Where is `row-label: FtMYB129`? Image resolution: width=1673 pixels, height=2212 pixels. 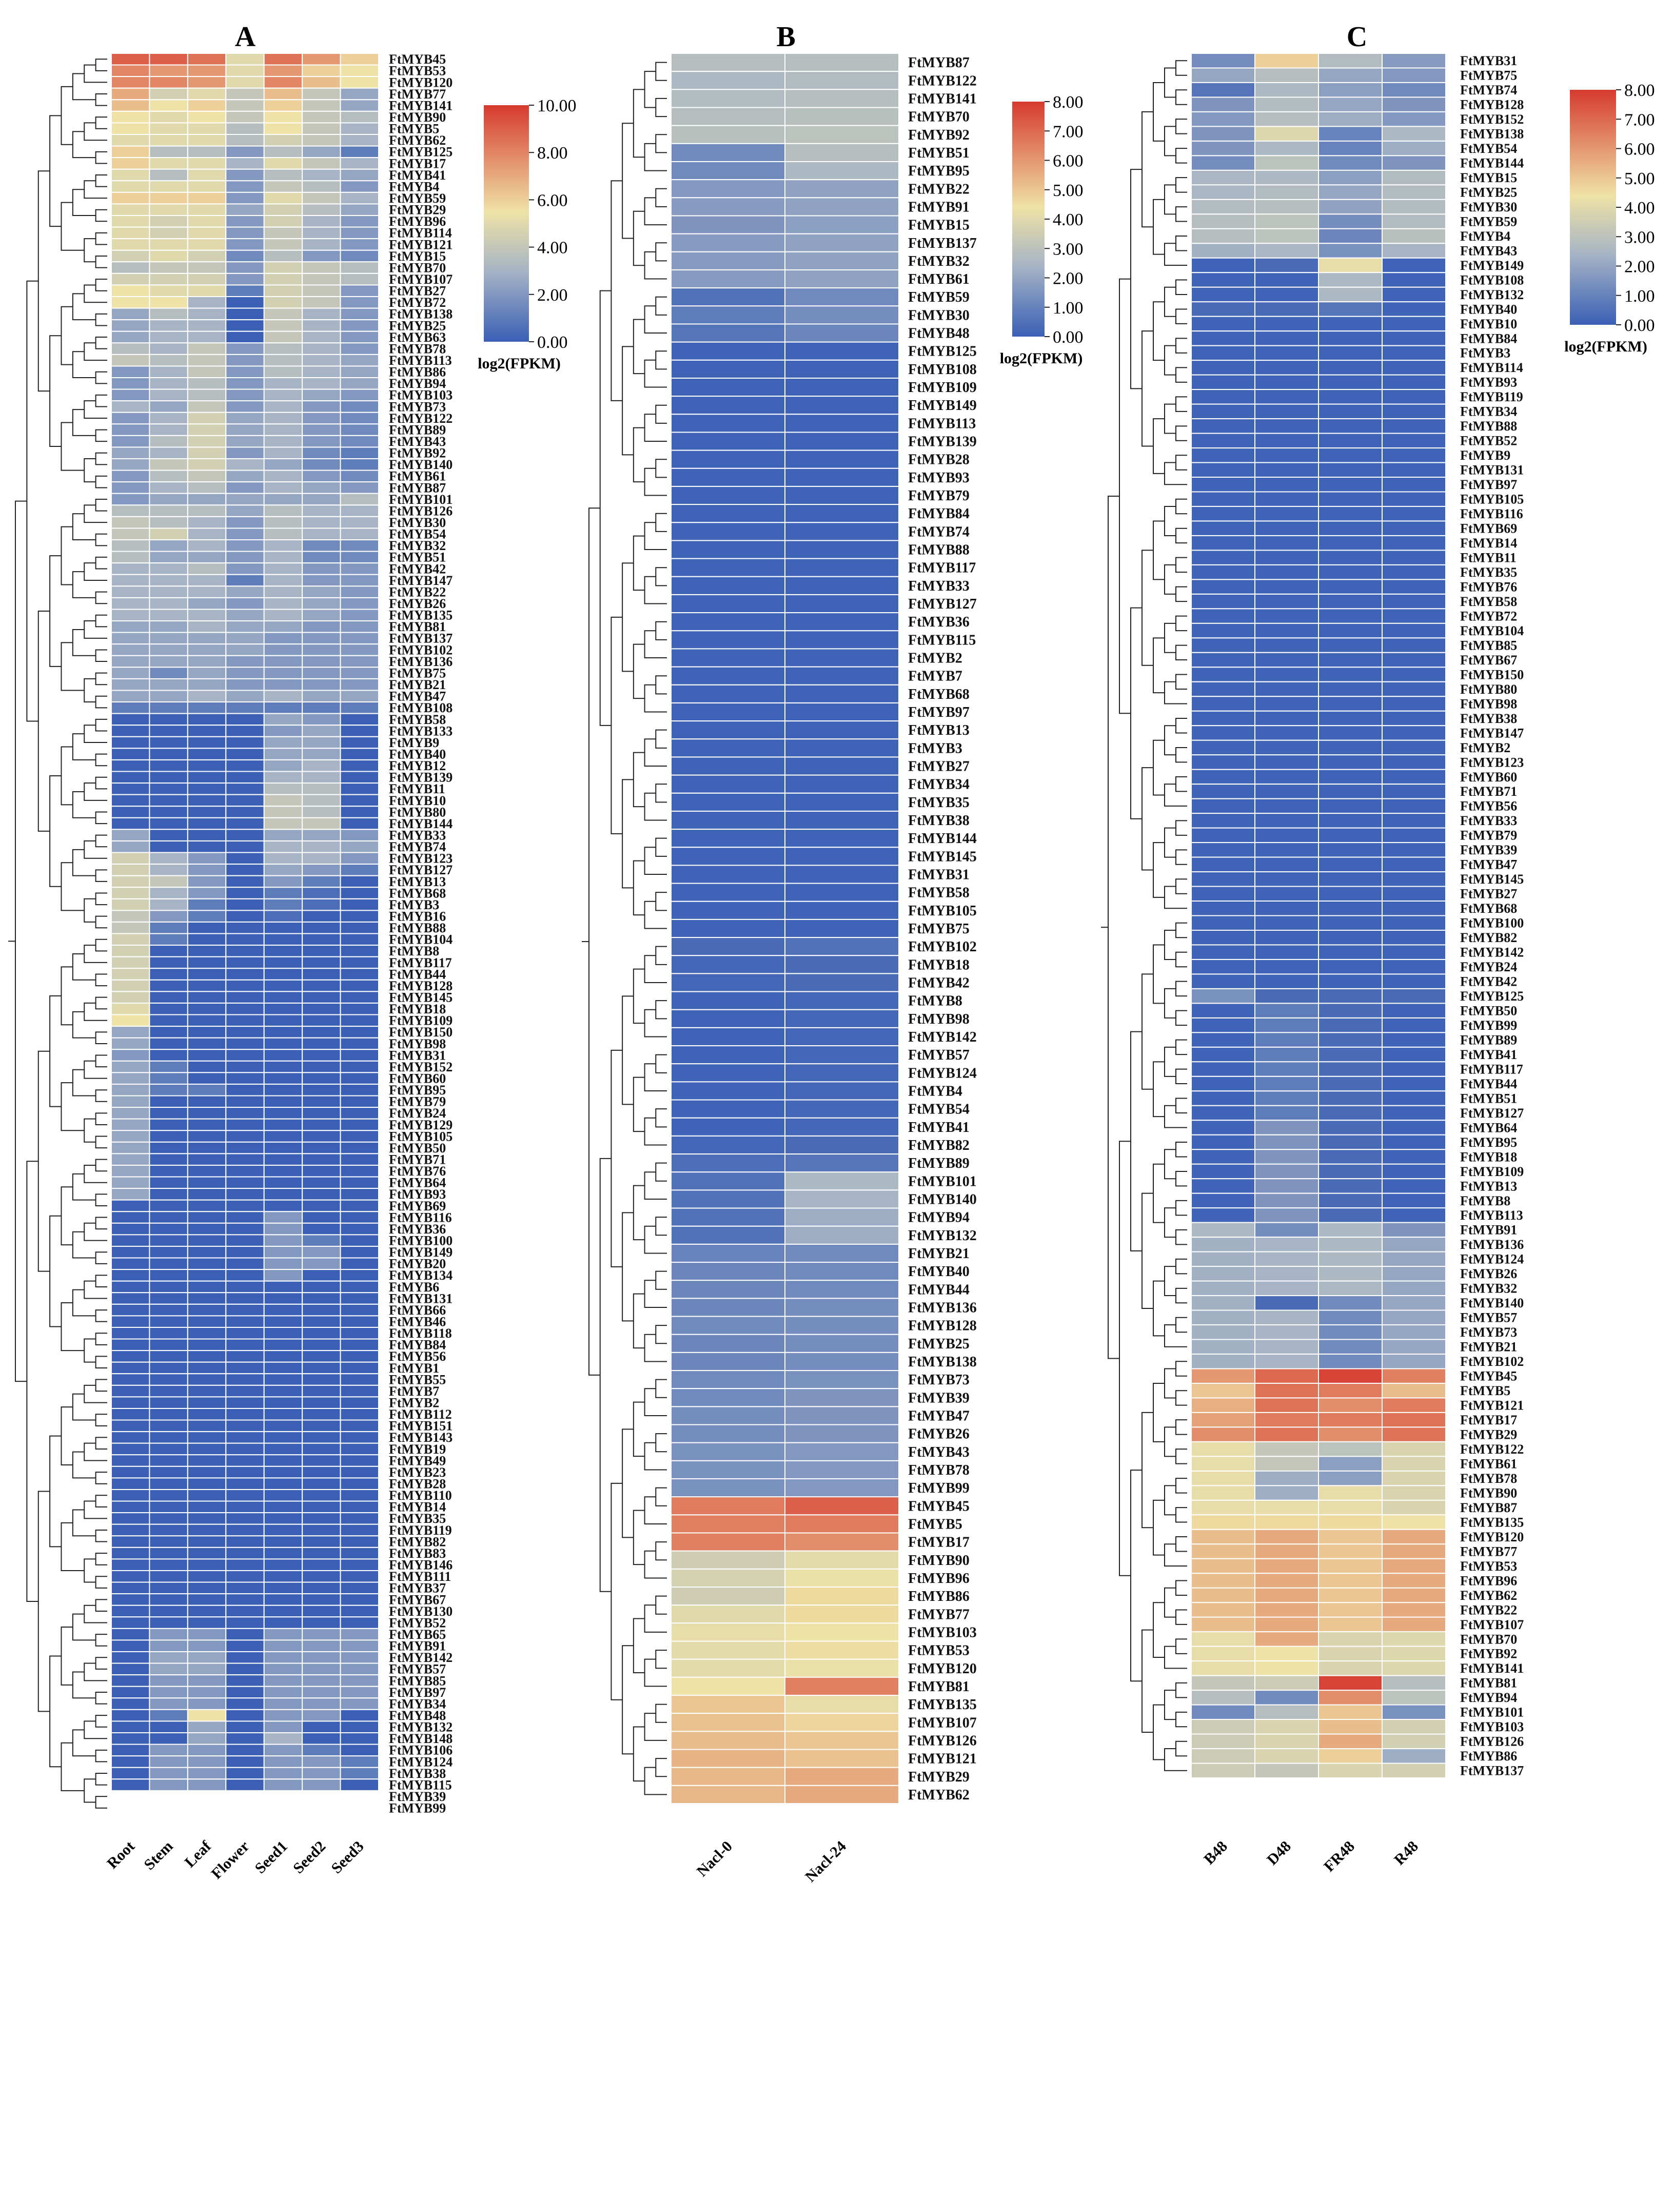
row-label: FtMYB129 is located at coordinates (420, 1125).